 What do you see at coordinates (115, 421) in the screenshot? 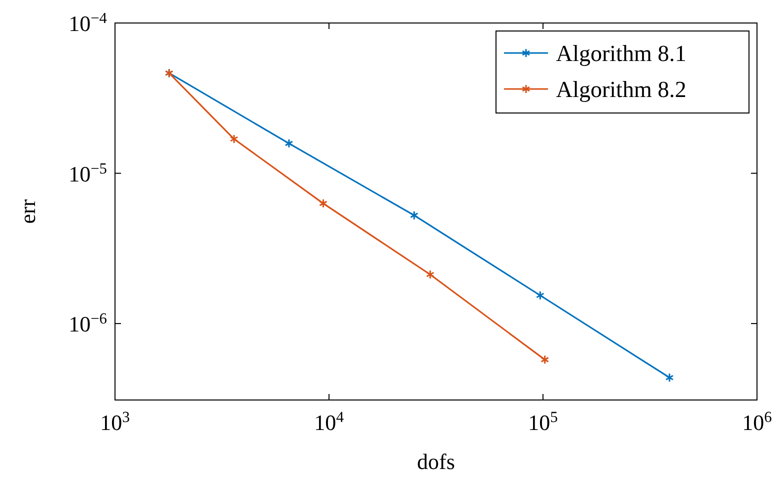
I see `x-tick-label: 10$^{3}$` at bounding box center [115, 421].